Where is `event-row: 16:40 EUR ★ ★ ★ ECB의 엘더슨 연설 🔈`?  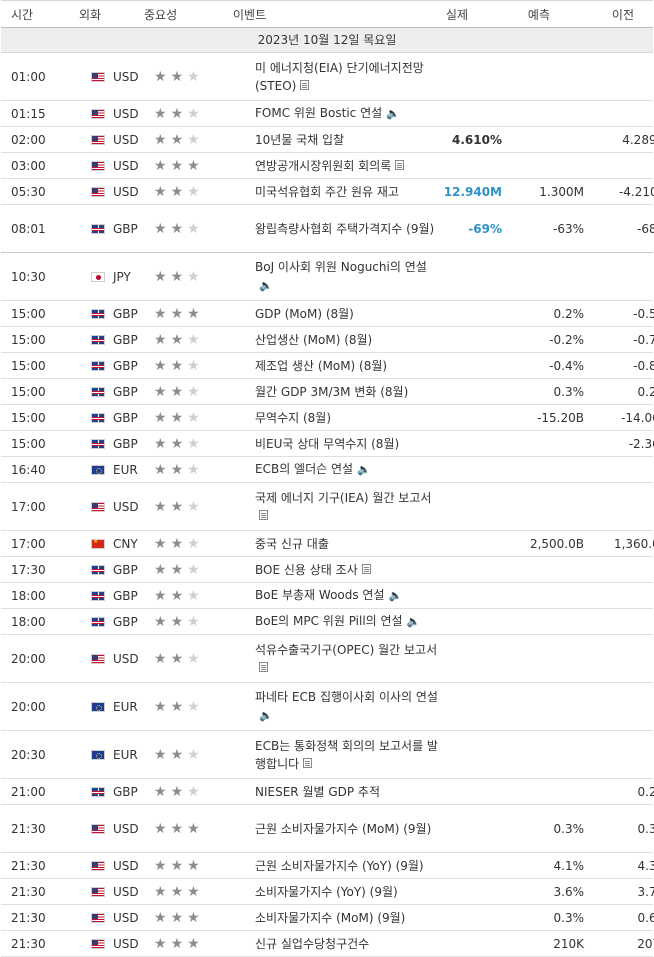
event-row: 16:40 EUR ★ ★ ★ ECB의 엘더슨 연설 🔈 is located at coordinates (327, 470).